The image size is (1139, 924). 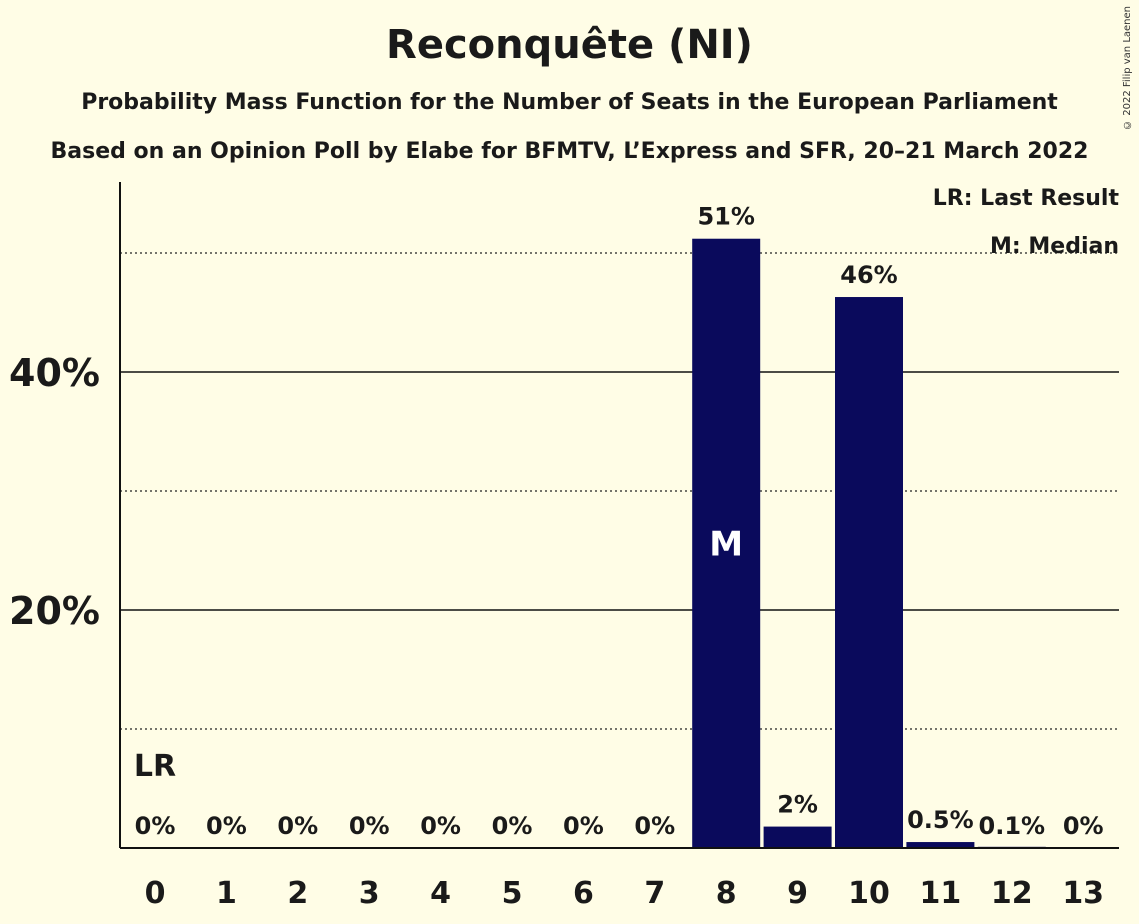 What do you see at coordinates (54, 611) in the screenshot?
I see `y-tick-label: 20%` at bounding box center [54, 611].